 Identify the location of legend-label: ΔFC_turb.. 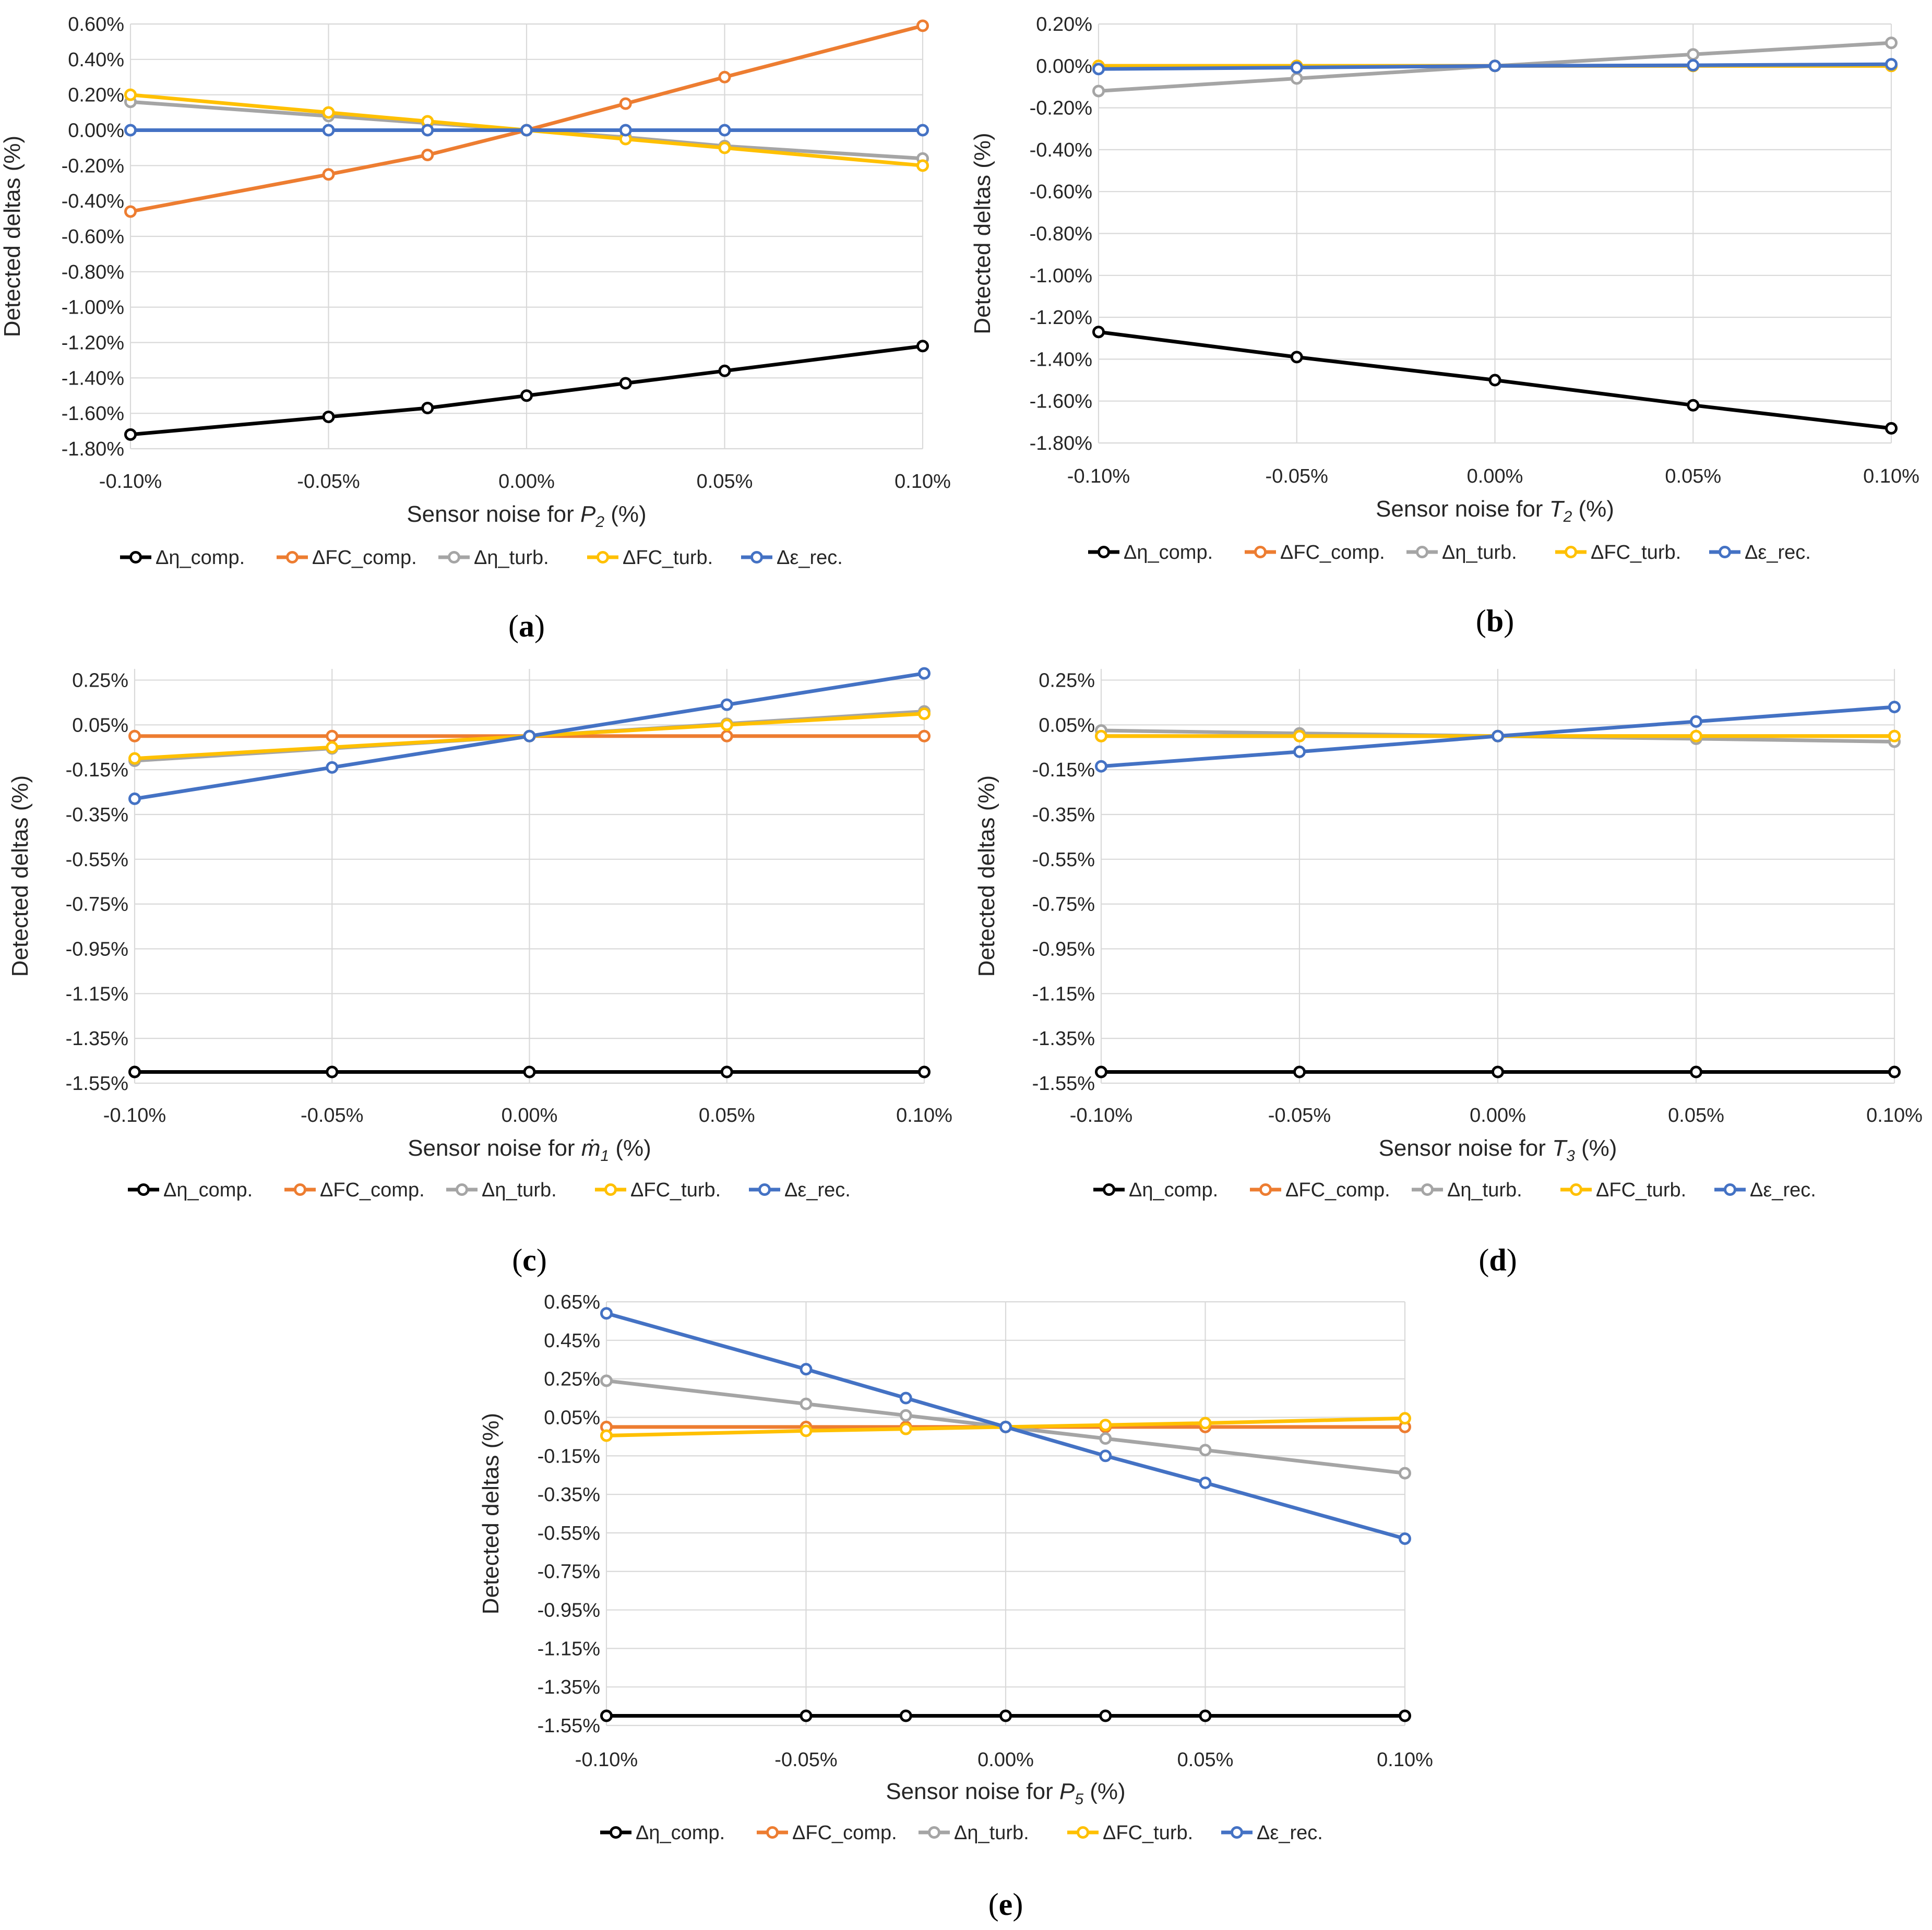
(1636, 553).